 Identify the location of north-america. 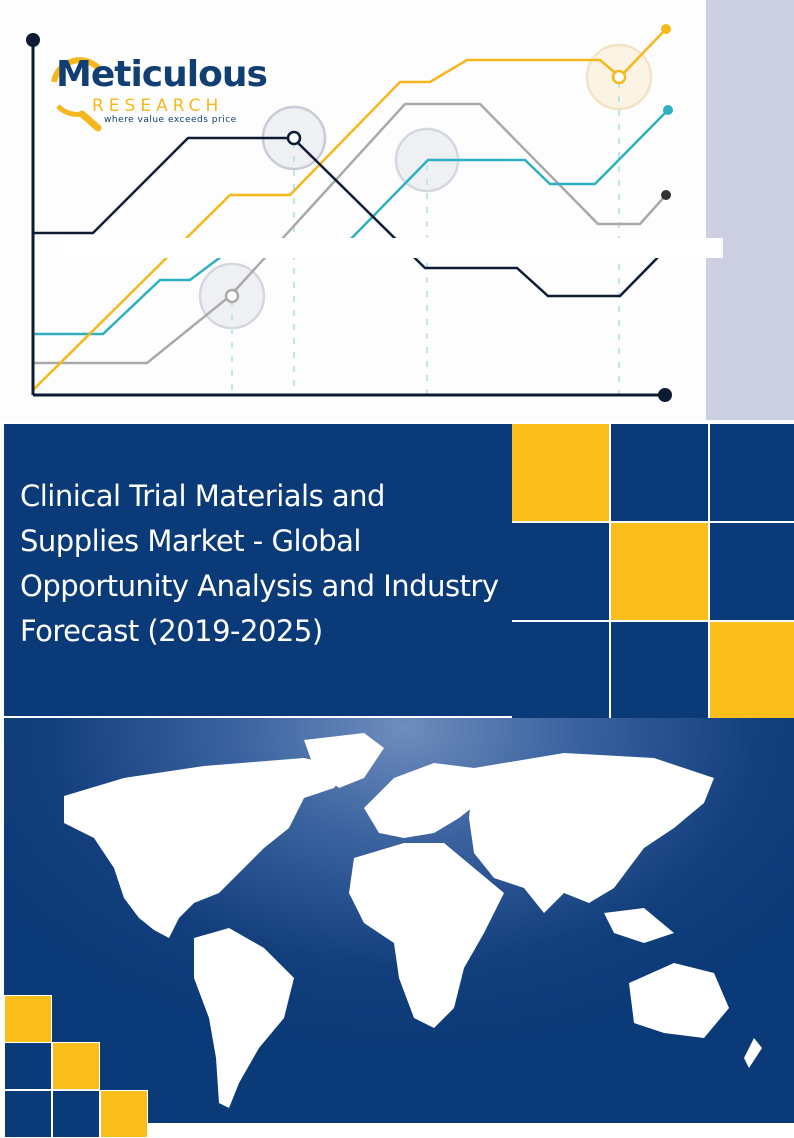
(206, 848).